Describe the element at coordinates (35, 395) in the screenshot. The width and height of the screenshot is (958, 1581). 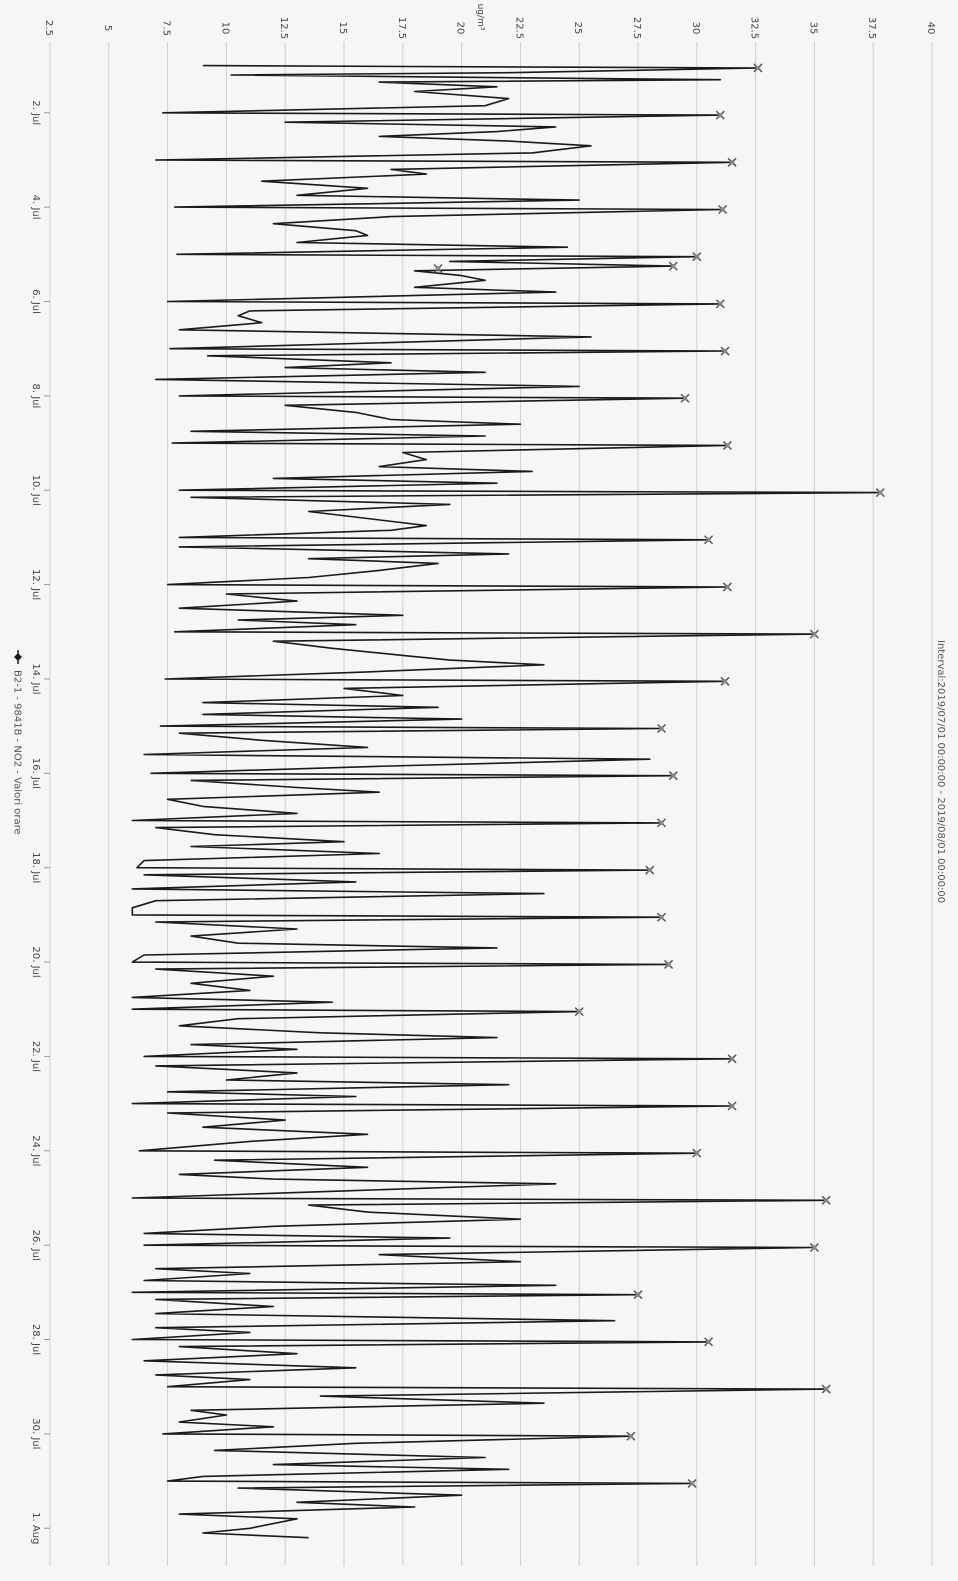
I see `x-tick-label: 8. Jul` at that location.